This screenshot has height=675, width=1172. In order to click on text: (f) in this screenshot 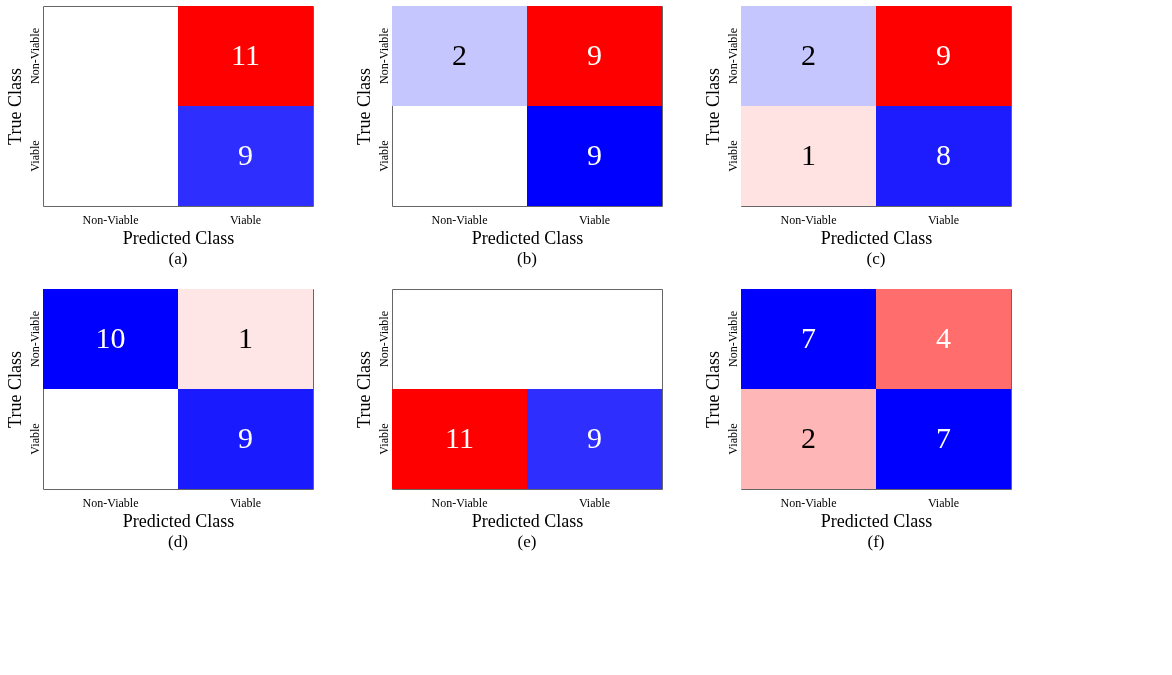, I will do `click(876, 541)`.